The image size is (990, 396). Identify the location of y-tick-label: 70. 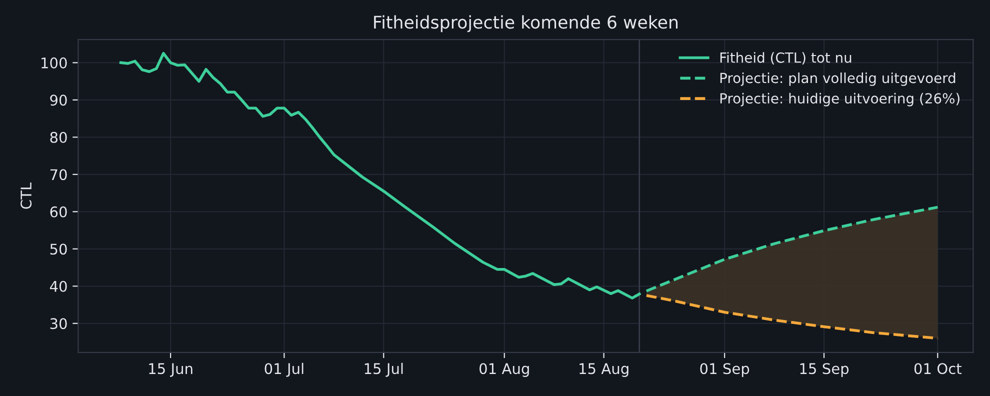
(58, 174).